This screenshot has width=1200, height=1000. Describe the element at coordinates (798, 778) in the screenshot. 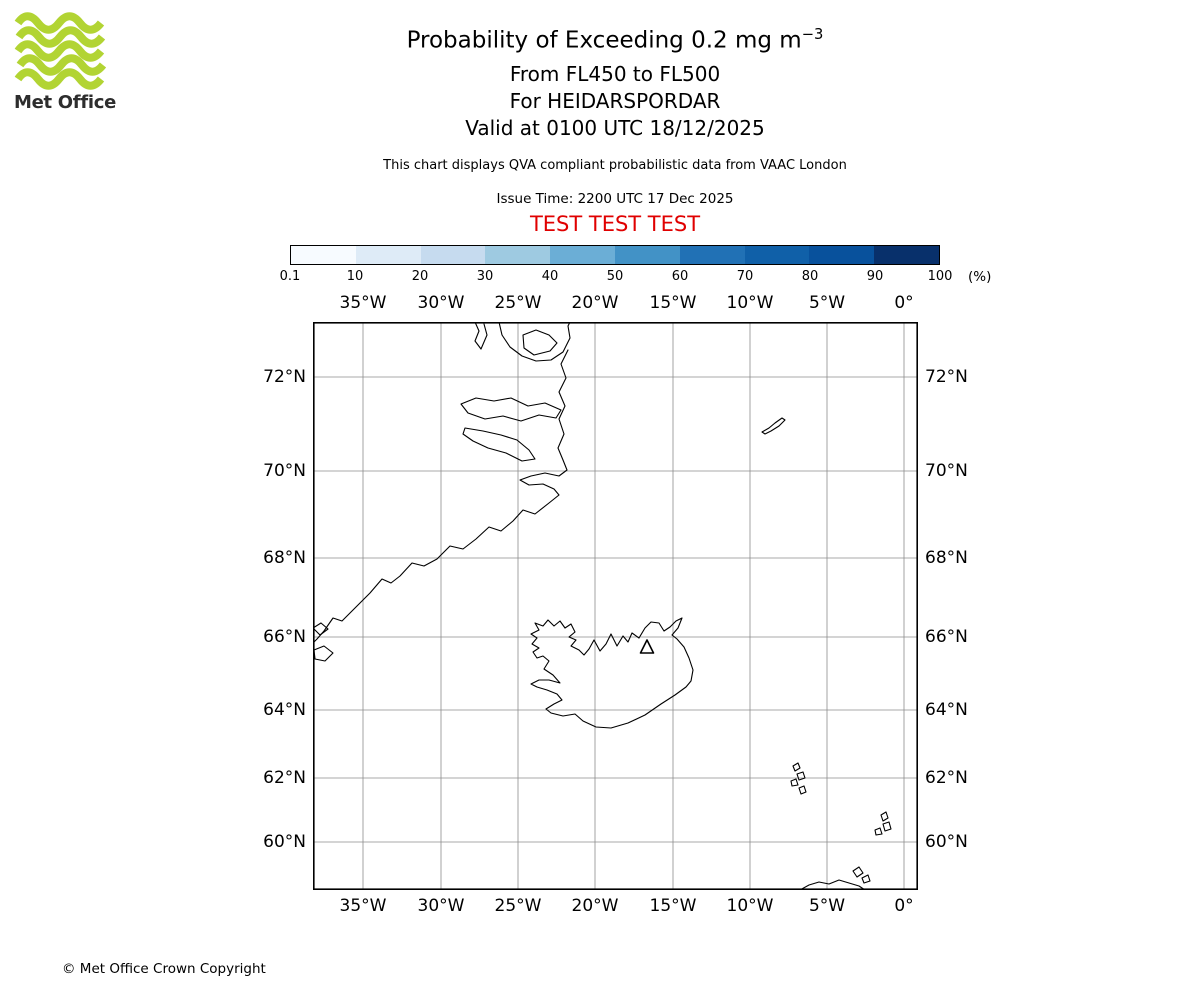

I see `faroe-islands` at that location.